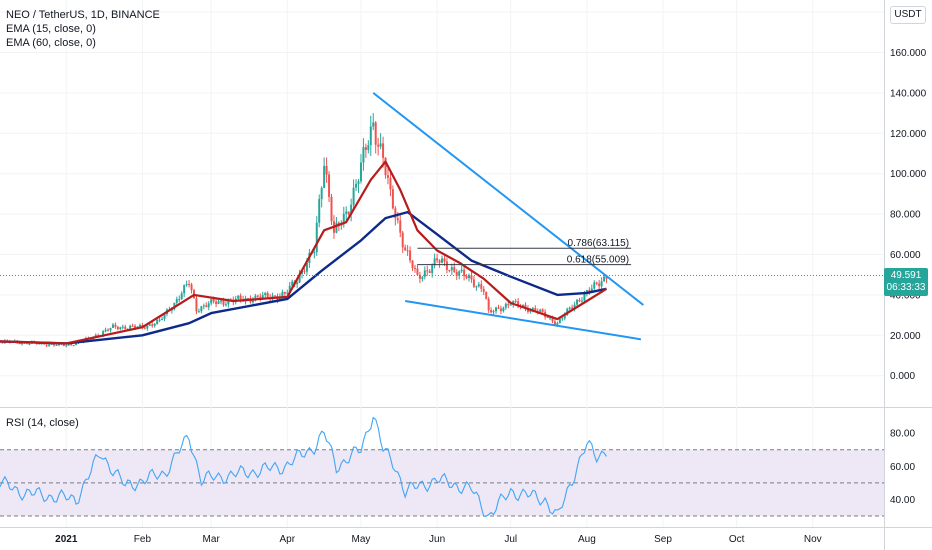 The width and height of the screenshot is (932, 550). What do you see at coordinates (663, 539) in the screenshot?
I see `time-tick-label: Sep` at bounding box center [663, 539].